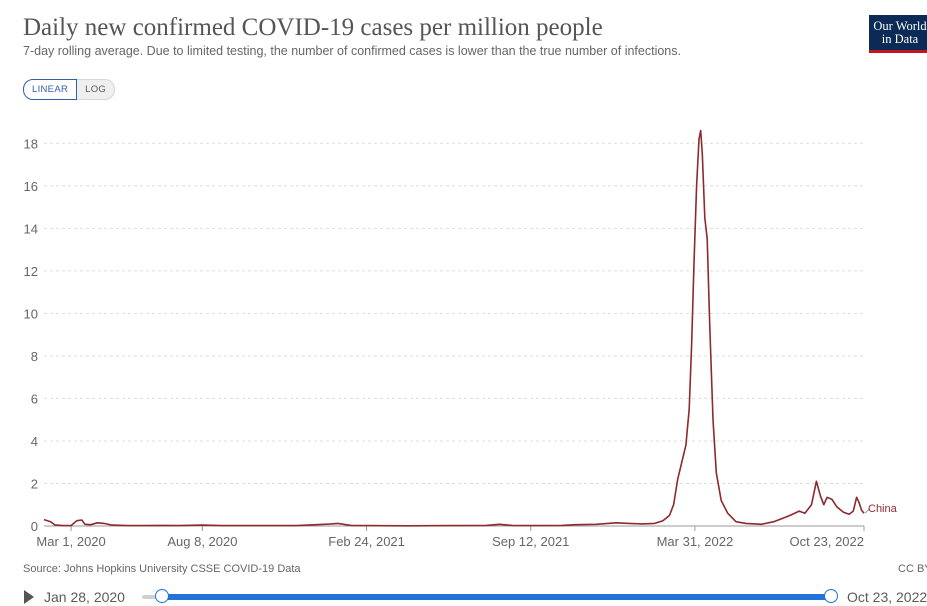 The image size is (927, 606). I want to click on y-tick-label: 6, so click(34, 398).